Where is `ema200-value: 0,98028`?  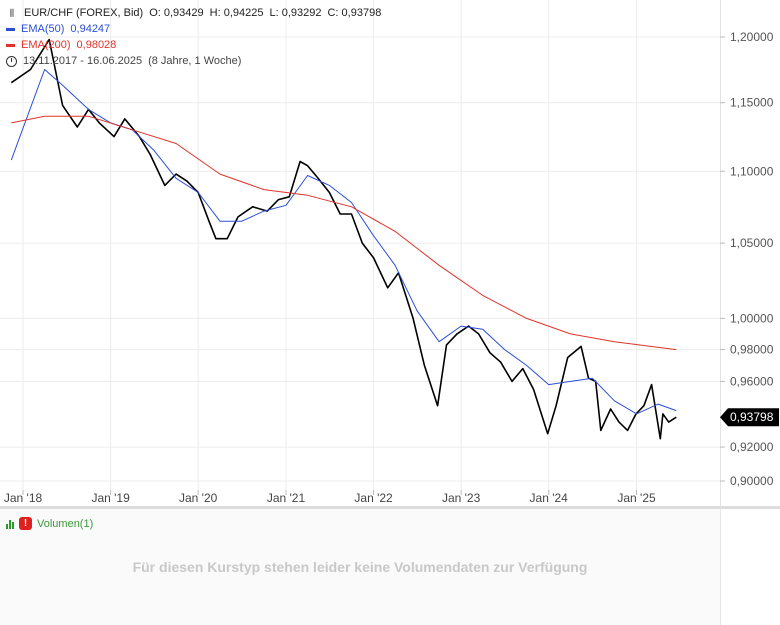
ema200-value: 0,98028 is located at coordinates (96, 45).